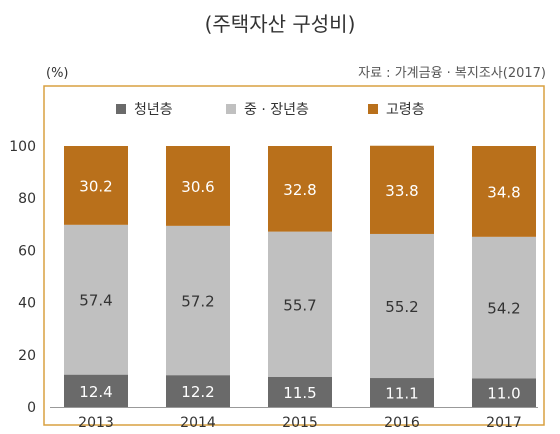 This screenshot has width=560, height=434. I want to click on data-label: 12.4, so click(95, 392).